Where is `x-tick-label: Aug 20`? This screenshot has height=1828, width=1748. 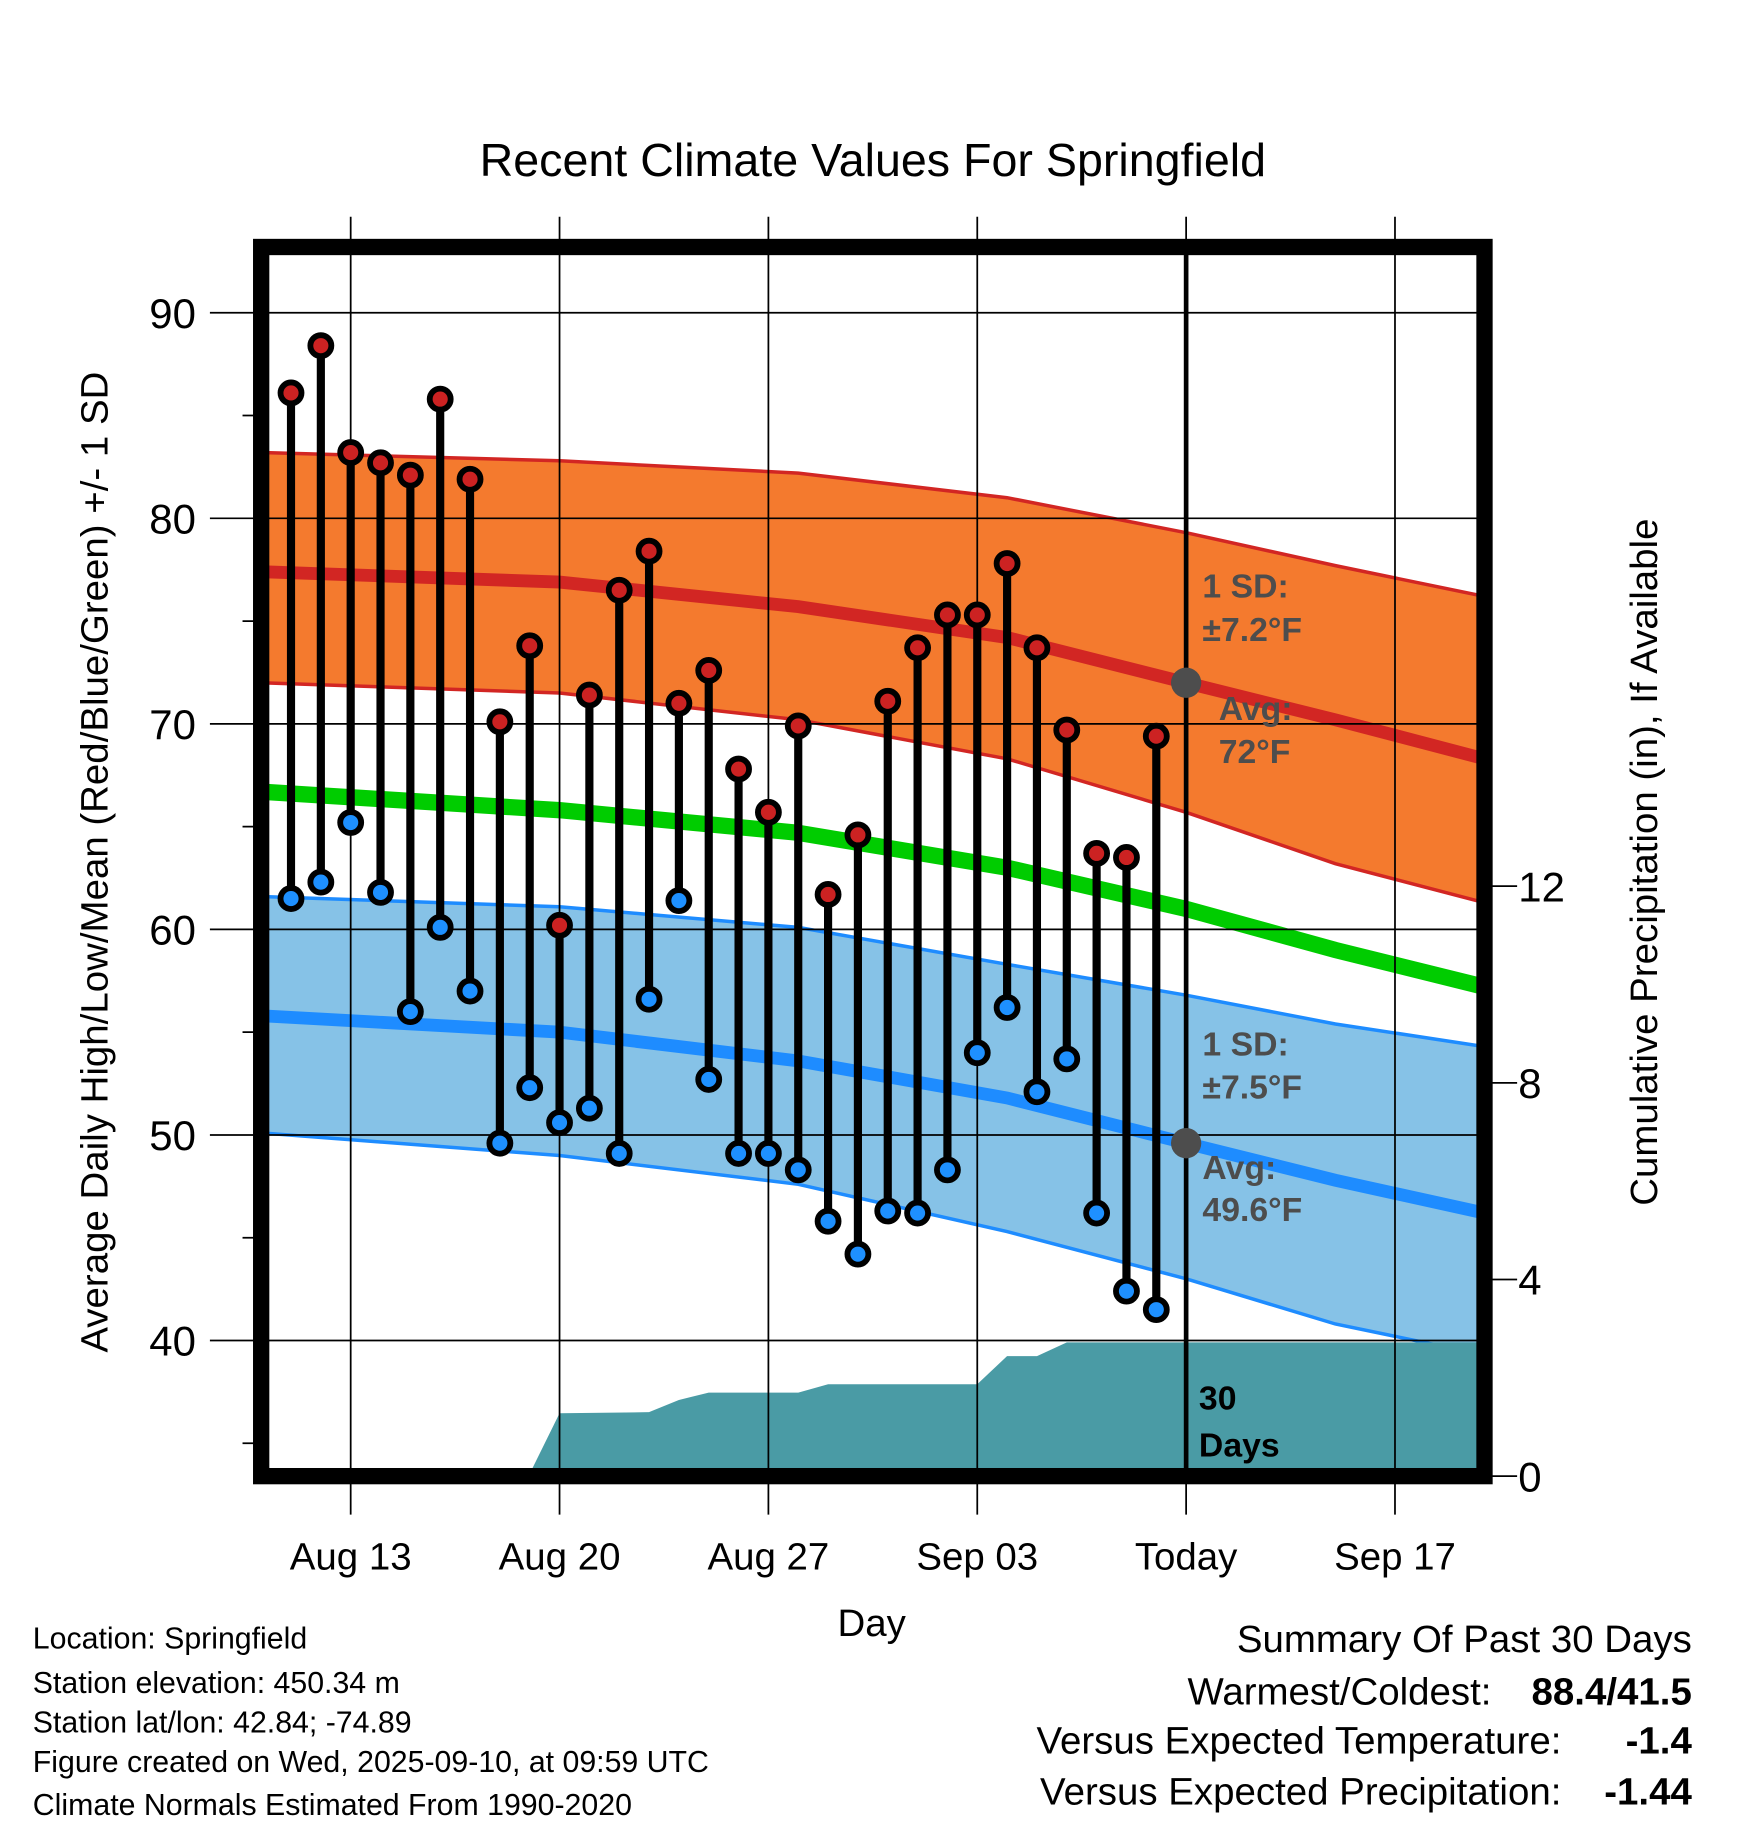 x-tick-label: Aug 20 is located at coordinates (560, 1556).